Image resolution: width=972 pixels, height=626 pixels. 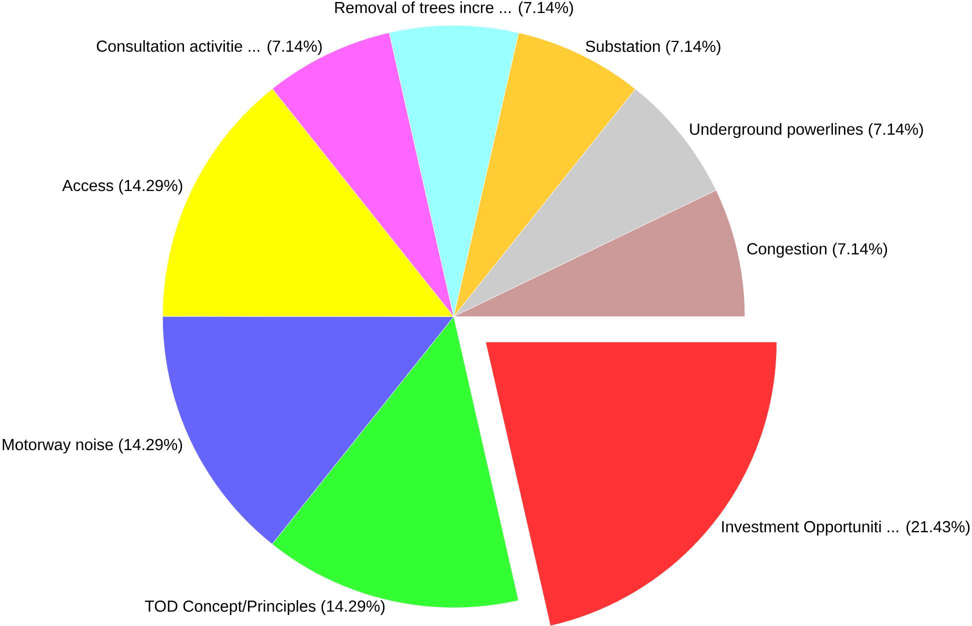 What do you see at coordinates (938, 528) in the screenshot?
I see `data-label: (21.43%)` at bounding box center [938, 528].